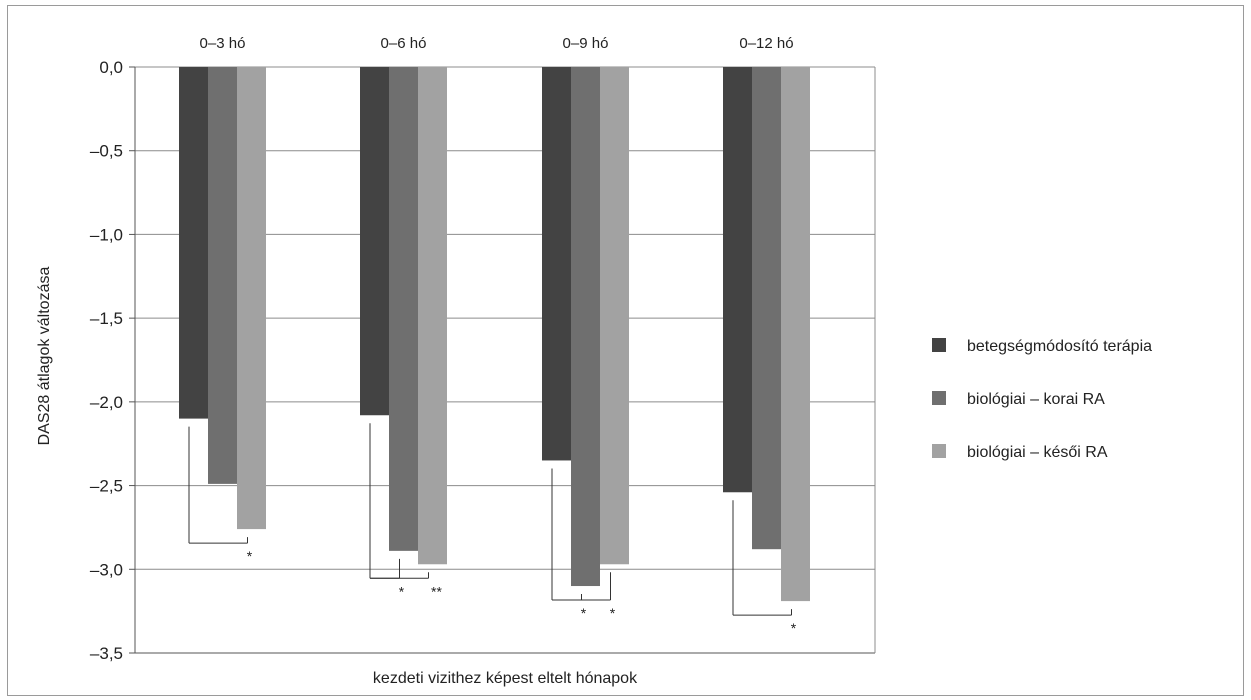 The width and height of the screenshot is (1251, 700). What do you see at coordinates (106, 653) in the screenshot?
I see `y-tick-label: –3,5` at bounding box center [106, 653].